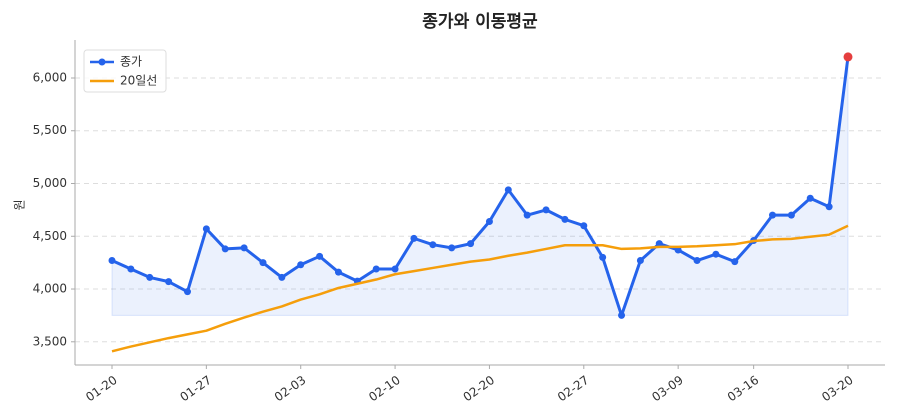 This screenshot has width=900, height=420. What do you see at coordinates (384, 388) in the screenshot?
I see `x-tick-label: 02-10` at bounding box center [384, 388].